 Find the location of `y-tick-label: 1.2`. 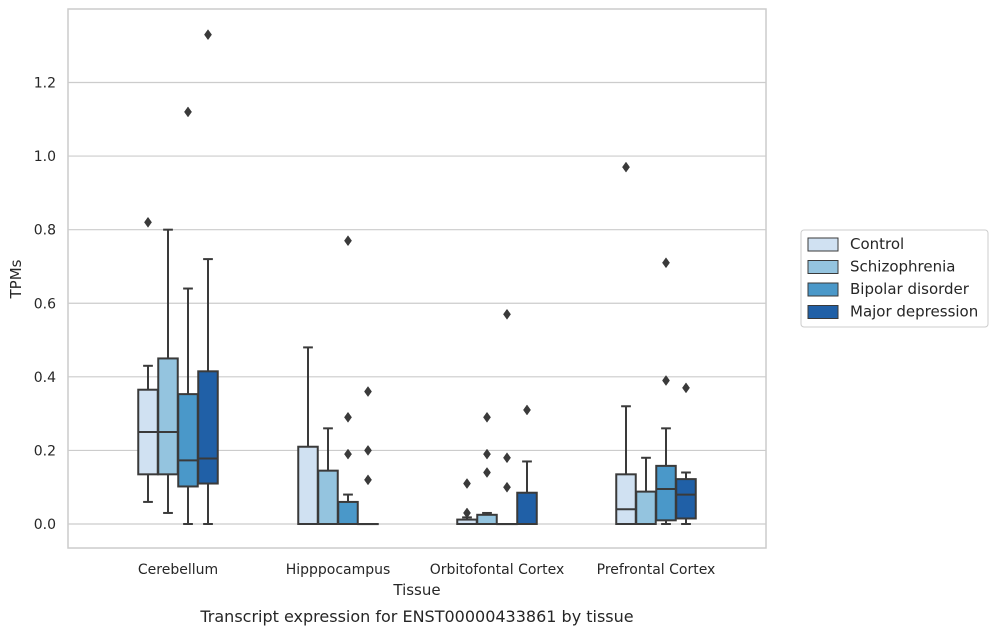

y-tick-label: 1.2 is located at coordinates (45, 84).